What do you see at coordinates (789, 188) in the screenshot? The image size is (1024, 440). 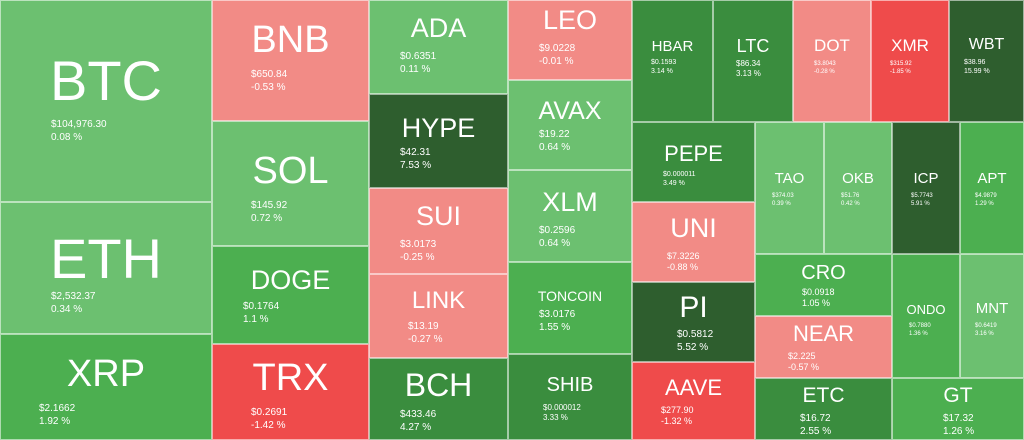 I see `tile-tao: TAO $374.03 0.39 %` at bounding box center [789, 188].